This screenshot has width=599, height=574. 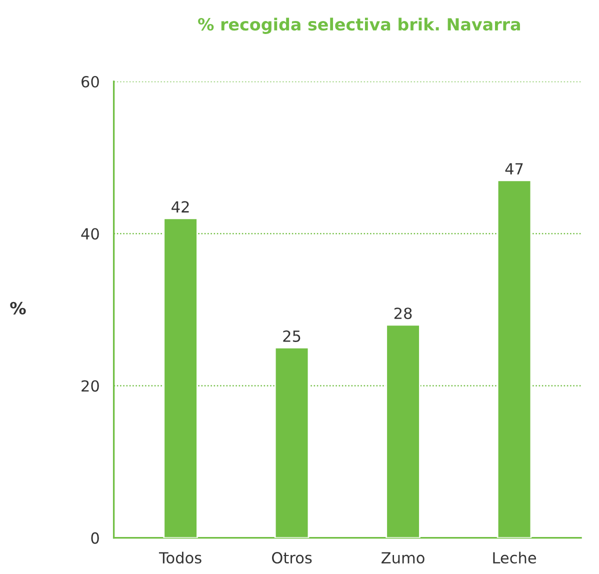 What do you see at coordinates (359, 26) in the screenshot?
I see `chart-title: % recogida selectiva brik. Navarra` at bounding box center [359, 26].